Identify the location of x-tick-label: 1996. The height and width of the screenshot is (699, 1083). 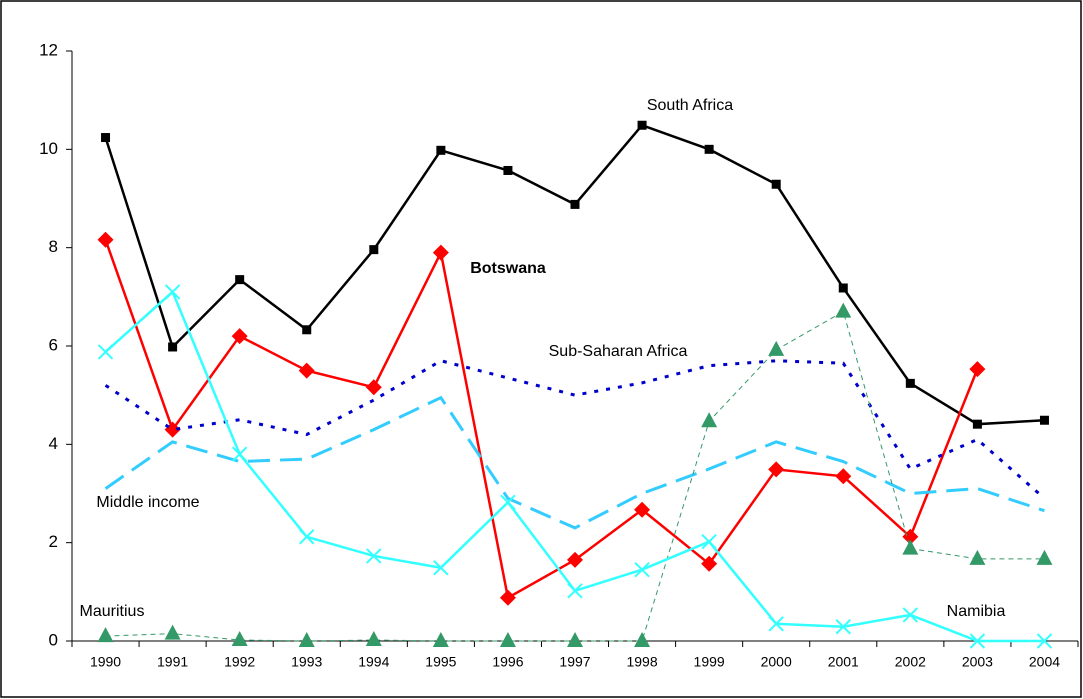
(507, 662).